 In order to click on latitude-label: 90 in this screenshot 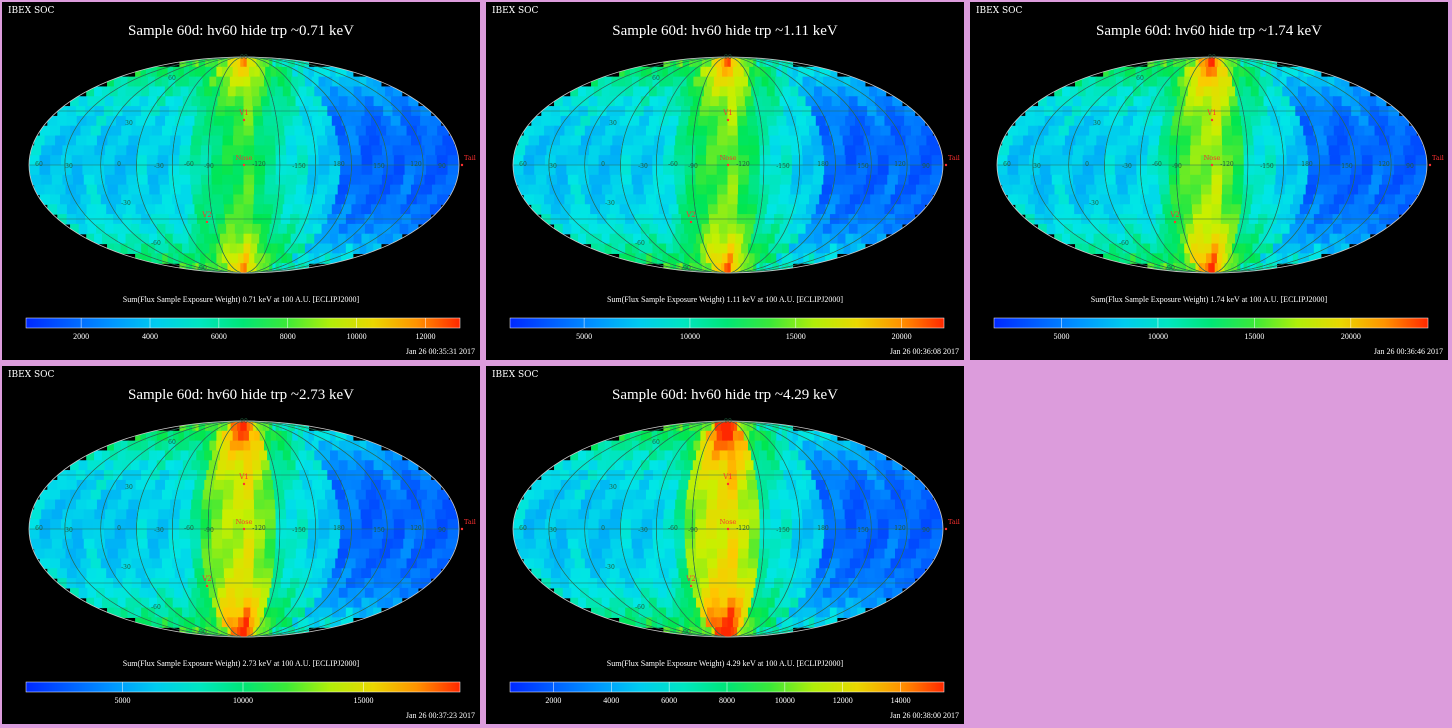, I will do `click(728, 421)`.